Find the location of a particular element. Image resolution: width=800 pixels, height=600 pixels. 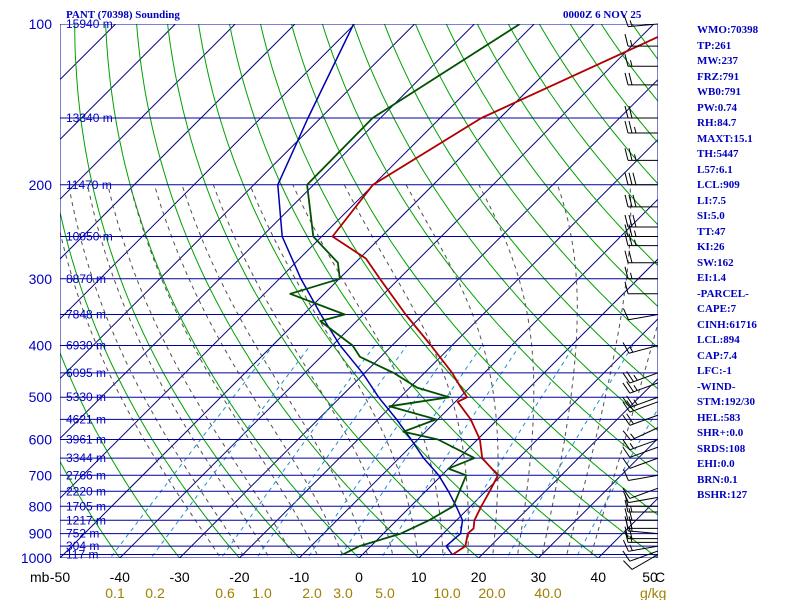

mixing-ratio-tick-label: 0.1 is located at coordinates (115, 592).